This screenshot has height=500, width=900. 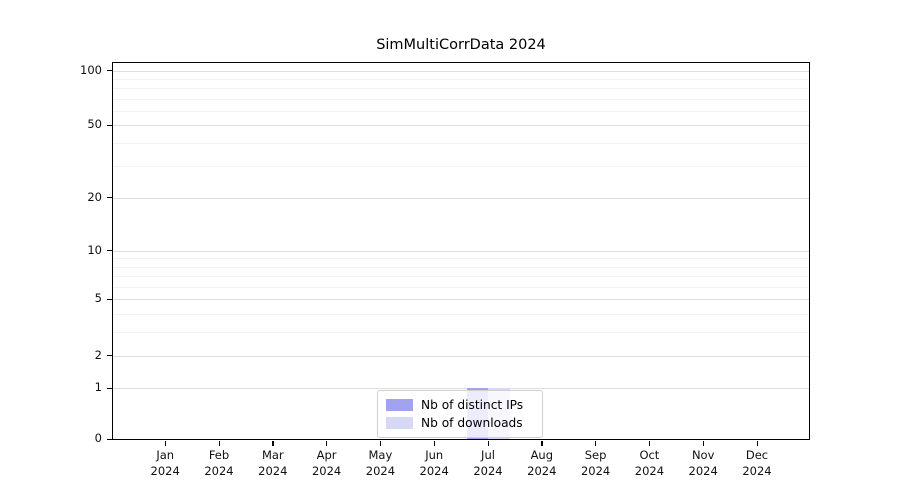 What do you see at coordinates (94, 196) in the screenshot?
I see `y-tick-label: 20` at bounding box center [94, 196].